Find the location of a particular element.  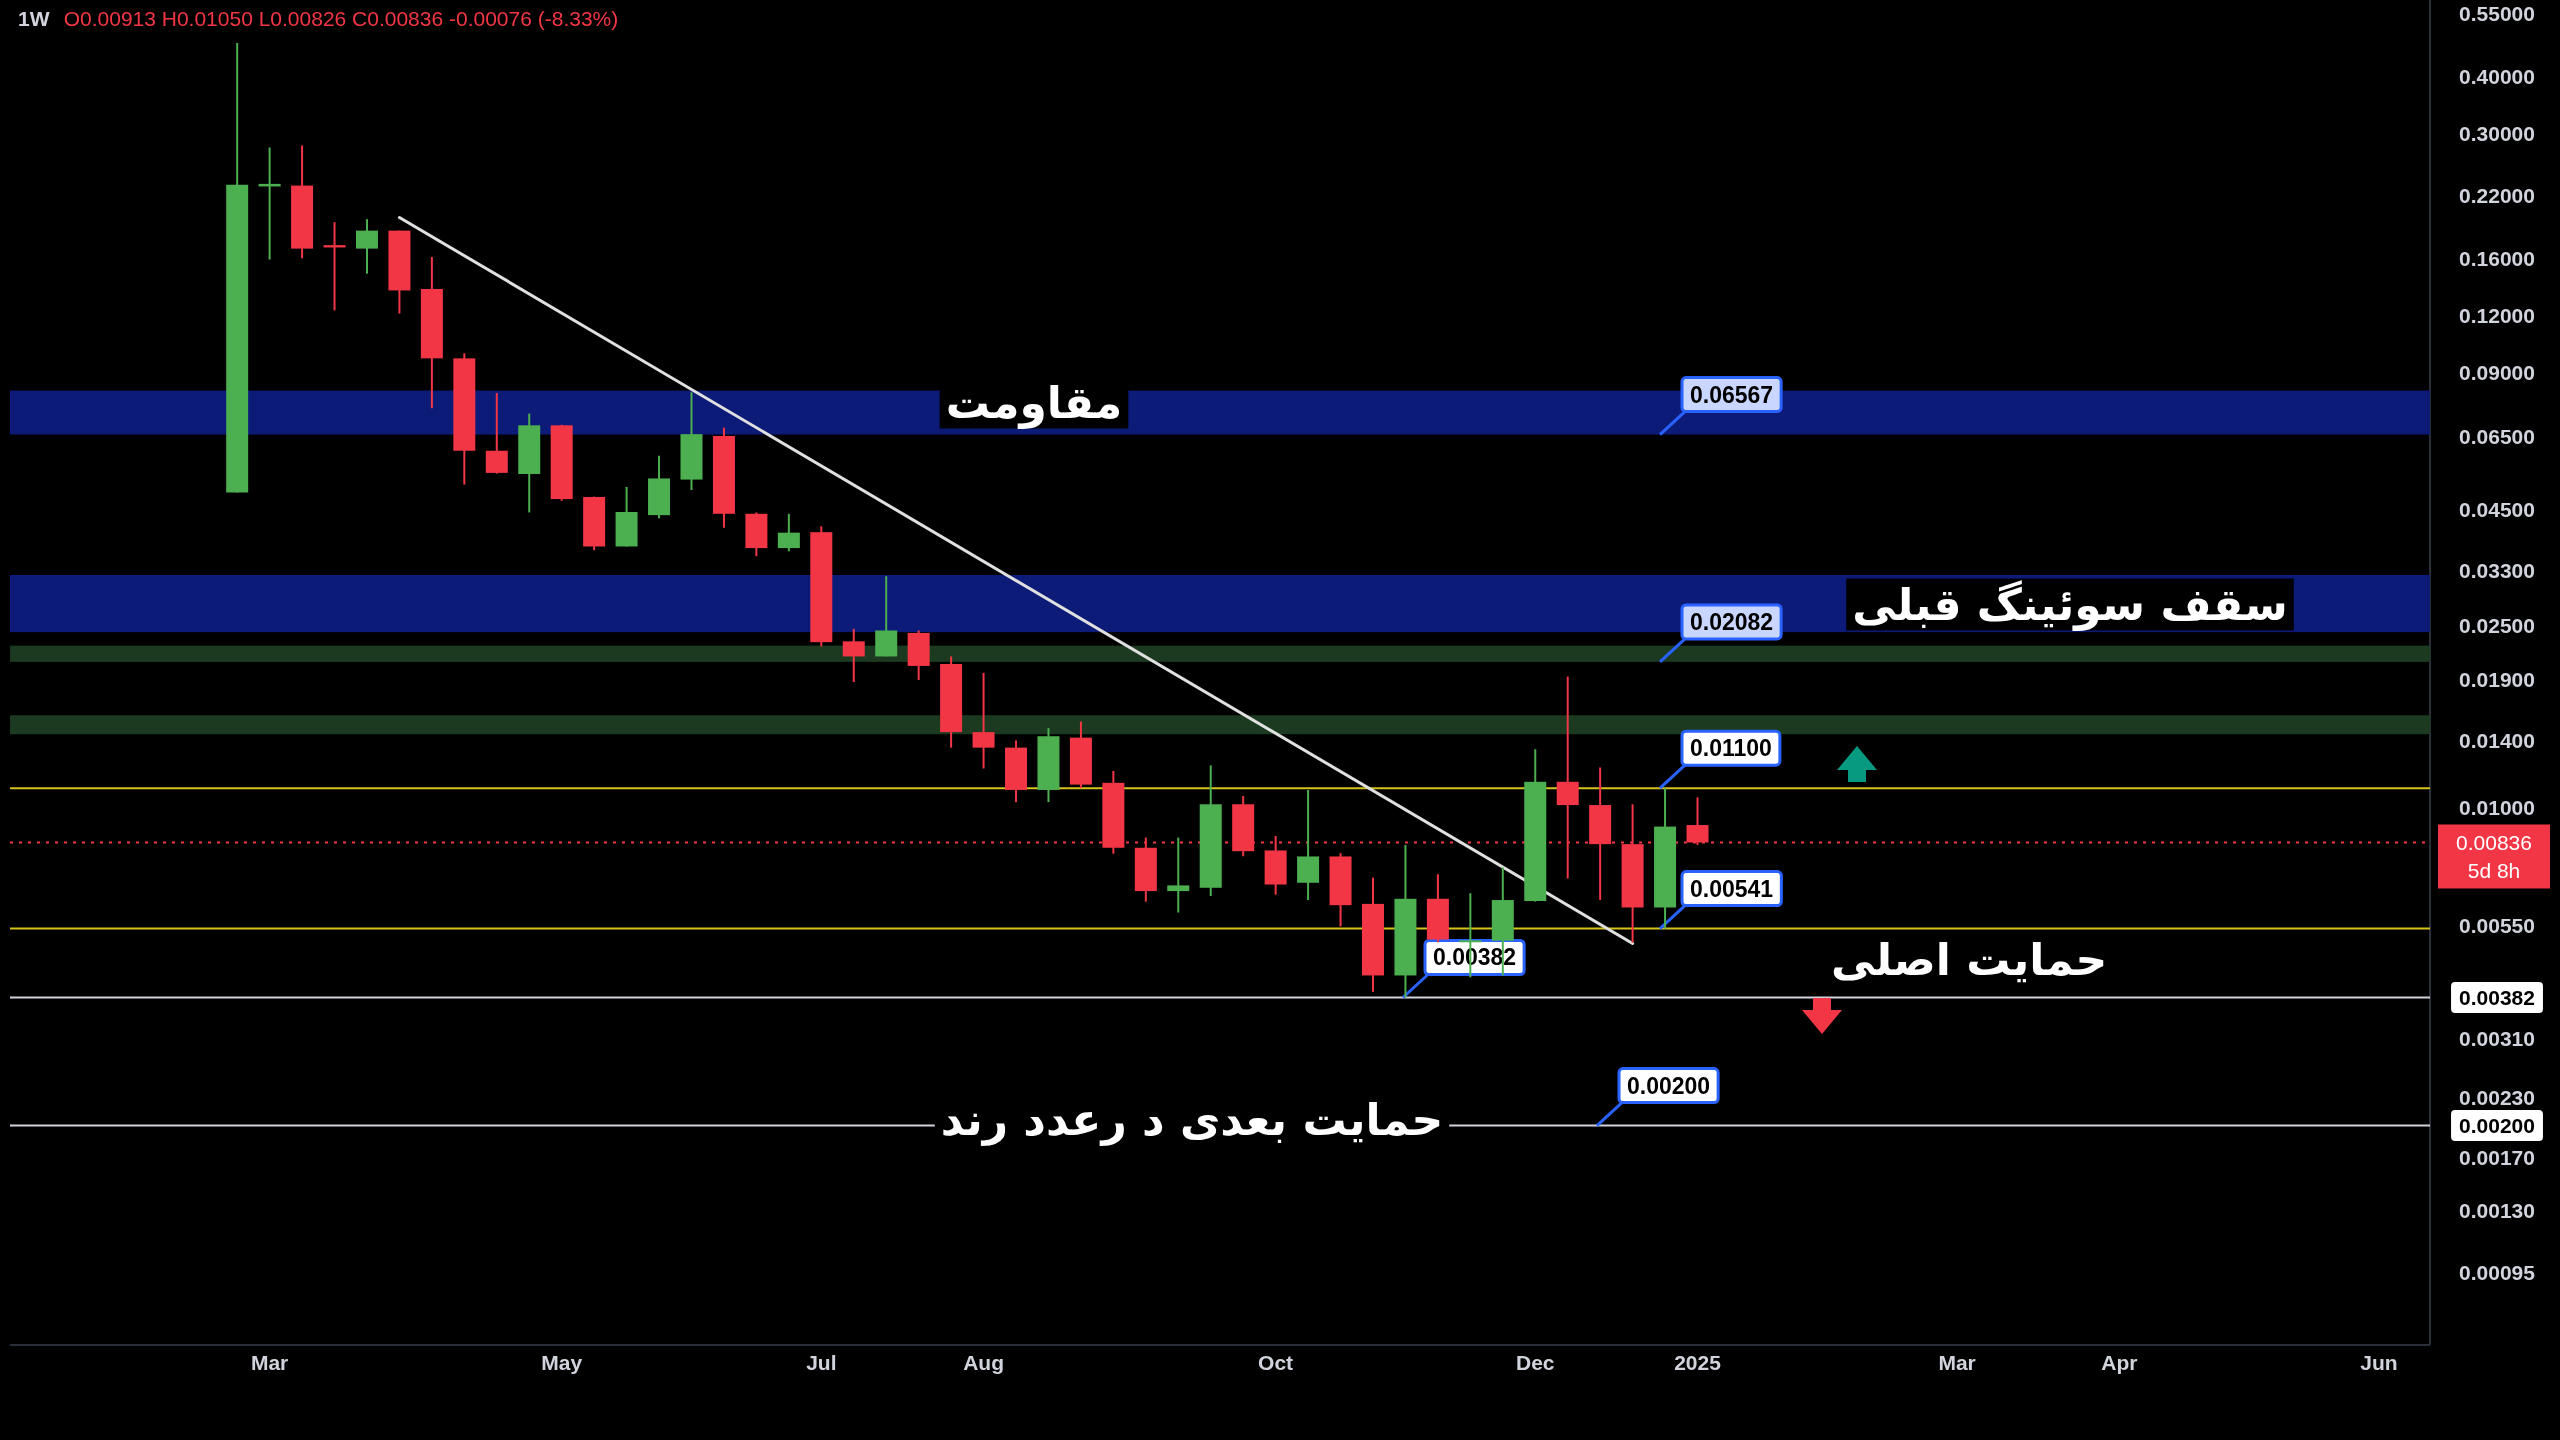

y-tick-label: 0.01900 is located at coordinates (2497, 680).